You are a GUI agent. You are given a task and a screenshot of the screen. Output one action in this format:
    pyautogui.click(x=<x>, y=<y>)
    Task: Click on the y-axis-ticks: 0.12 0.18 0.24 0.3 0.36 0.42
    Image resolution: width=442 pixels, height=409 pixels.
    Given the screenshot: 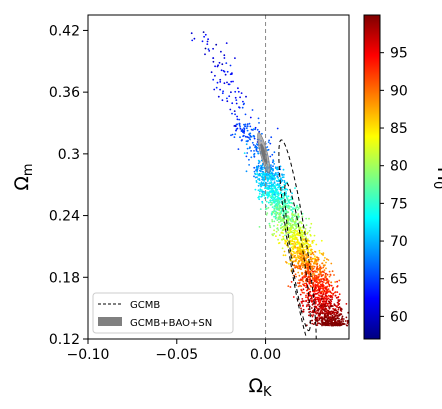 What is the action you would take?
    pyautogui.click(x=68, y=185)
    